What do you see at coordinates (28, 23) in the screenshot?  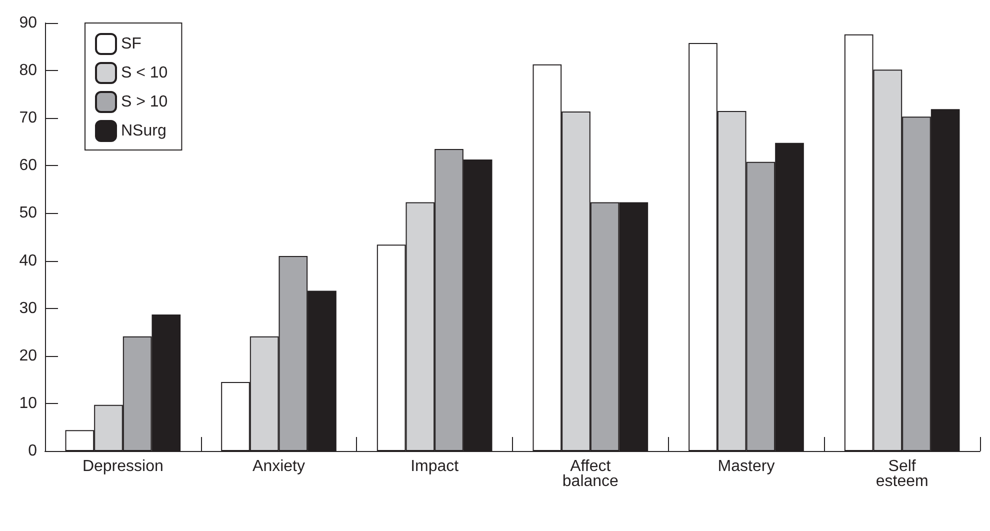 I see `y-tick-label: 90` at bounding box center [28, 23].